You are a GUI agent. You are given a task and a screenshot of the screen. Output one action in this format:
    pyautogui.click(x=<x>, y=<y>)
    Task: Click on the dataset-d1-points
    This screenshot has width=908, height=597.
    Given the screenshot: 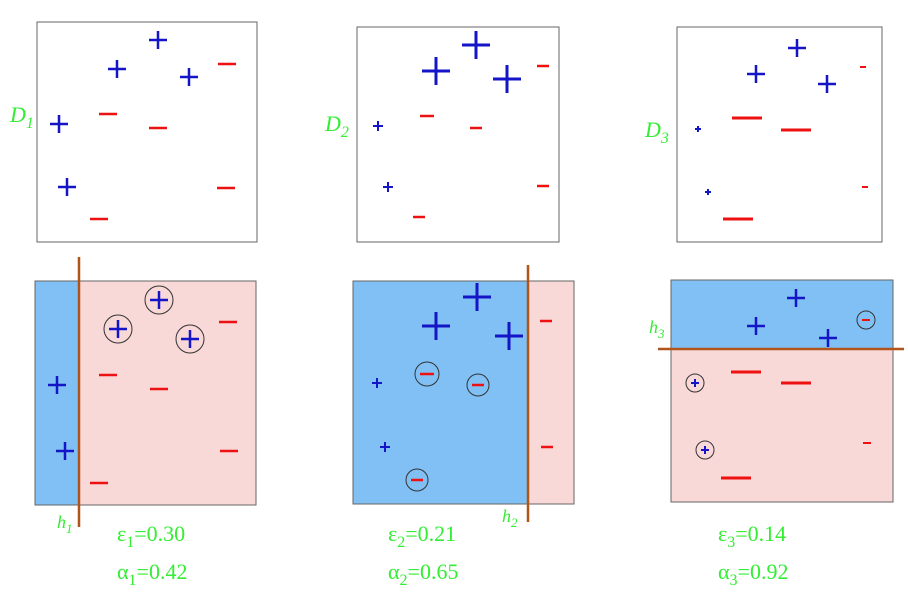 What is the action you would take?
    pyautogui.click(x=143, y=126)
    